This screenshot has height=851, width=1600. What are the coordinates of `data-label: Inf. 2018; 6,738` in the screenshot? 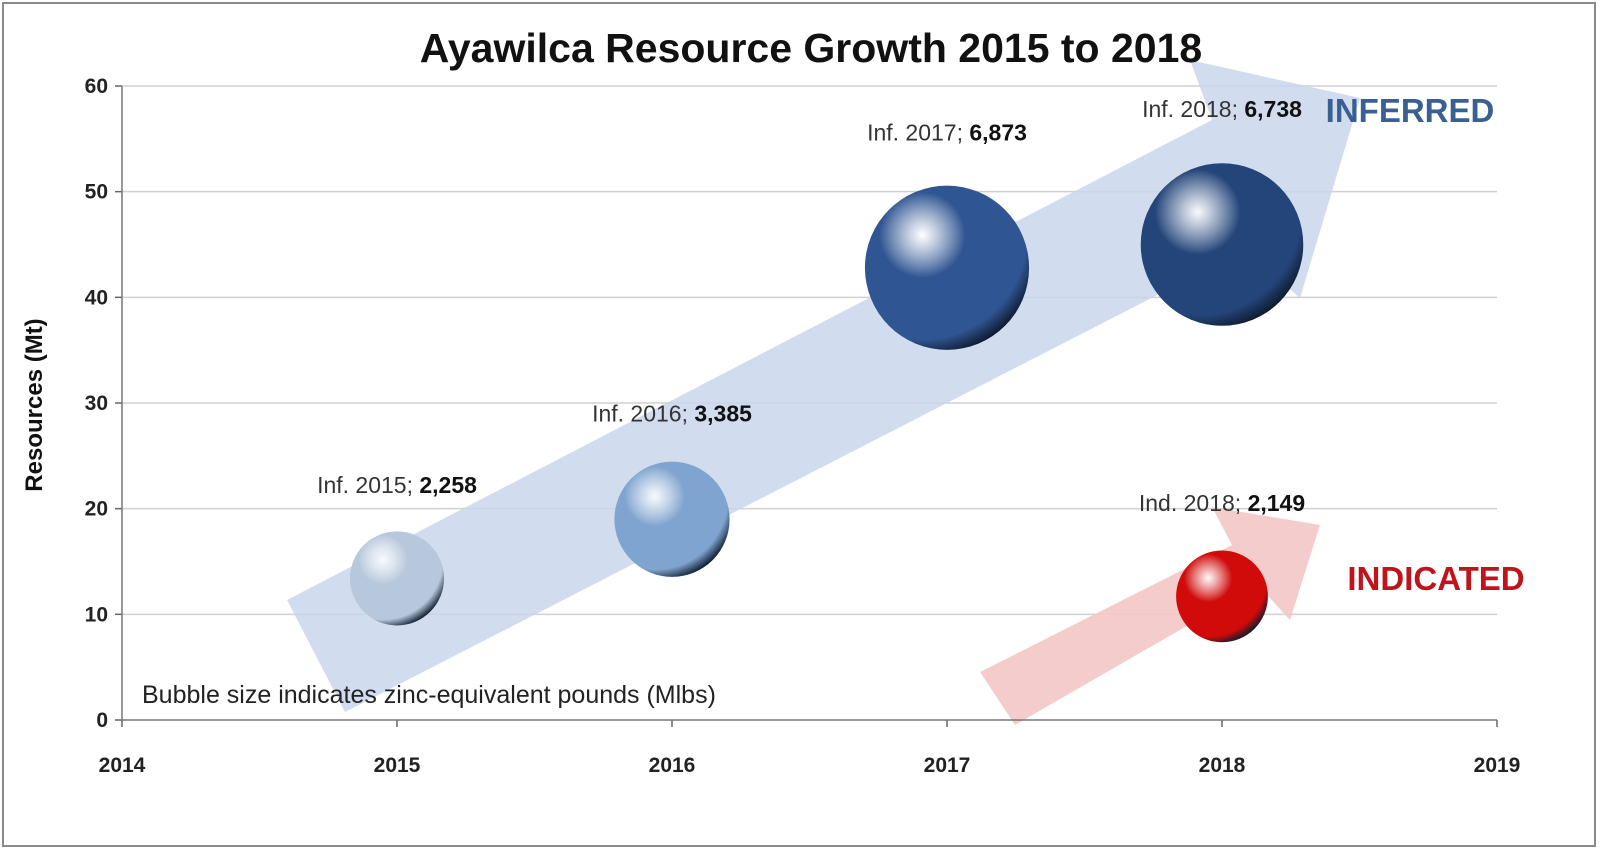 It's located at (1222, 109).